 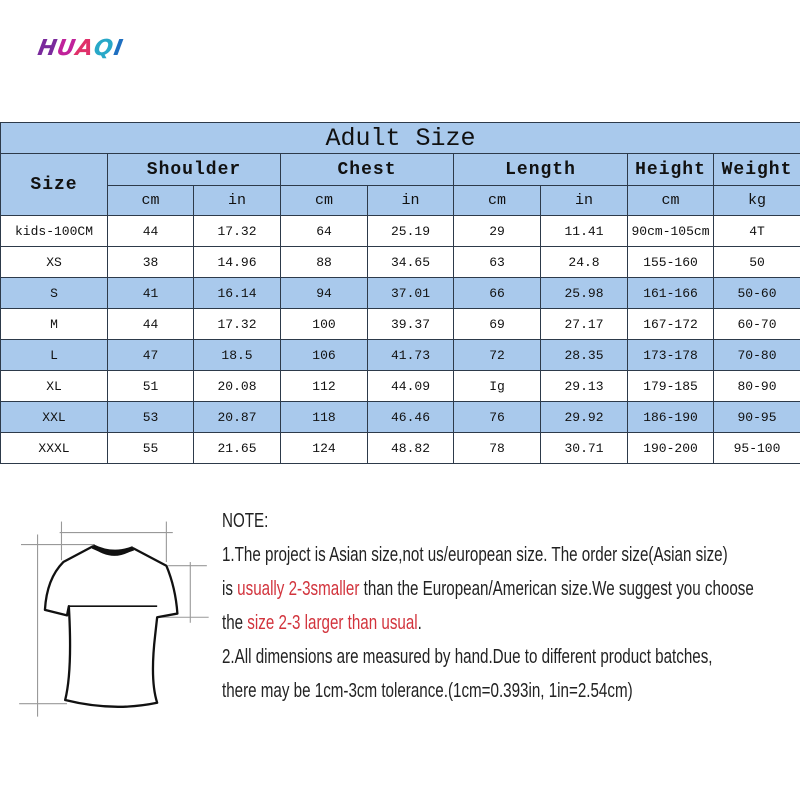 I want to click on value-cell: 78, so click(x=497, y=448).